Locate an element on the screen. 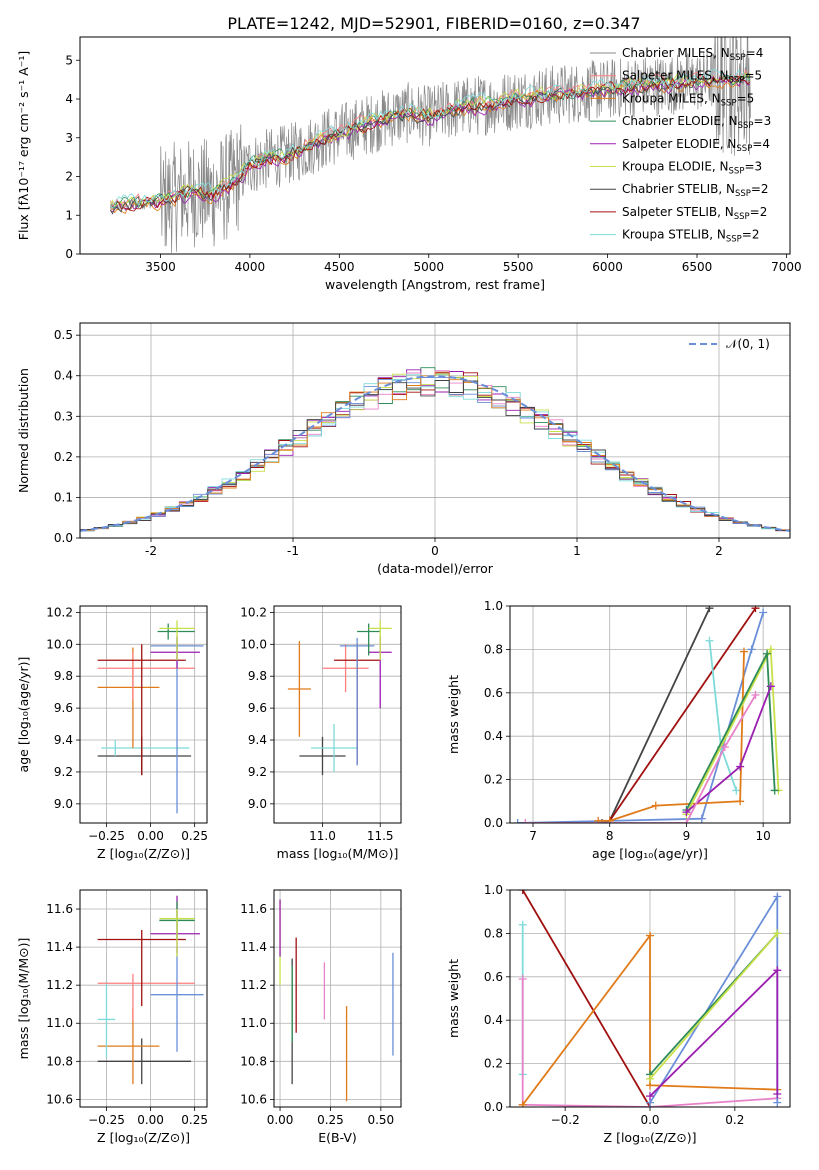 The width and height of the screenshot is (819, 1170). legend-label: Chabrier MILES, N is located at coordinates (676, 53).